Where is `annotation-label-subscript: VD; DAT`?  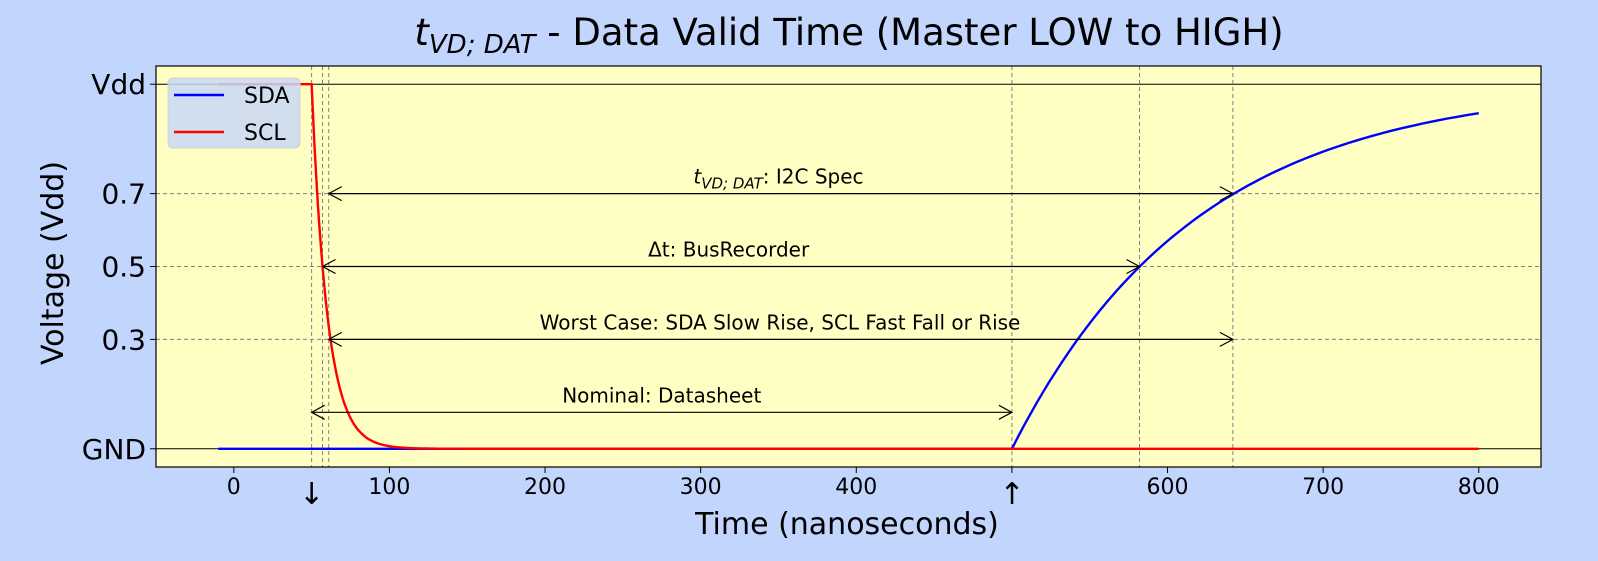
annotation-label-subscript: VD; DAT is located at coordinates (732, 184).